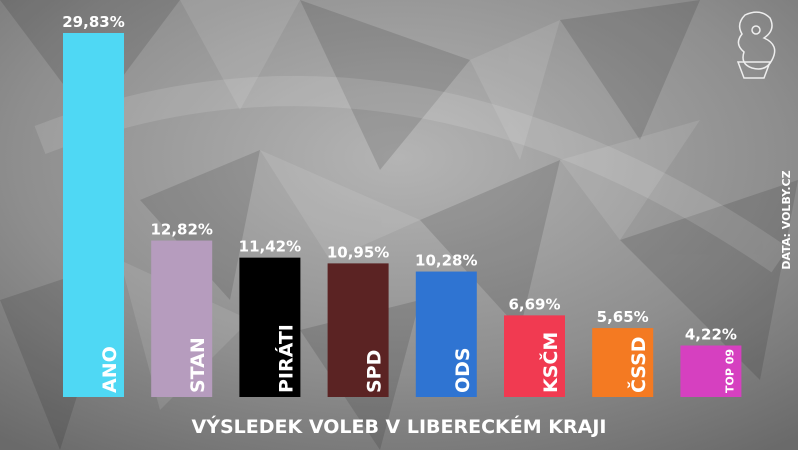 The width and height of the screenshot is (798, 450). What do you see at coordinates (463, 370) in the screenshot?
I see `category-label: ODS` at bounding box center [463, 370].